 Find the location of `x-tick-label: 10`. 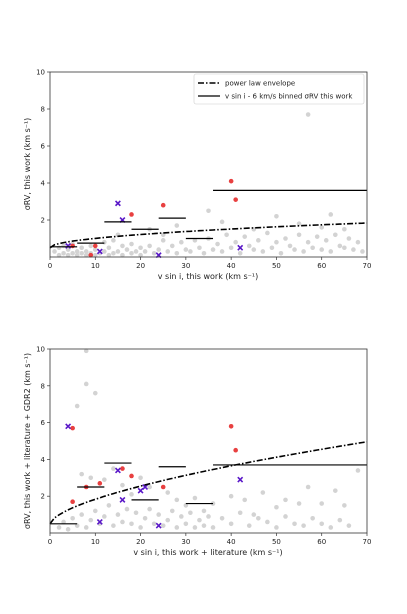

x-tick-label: 10 is located at coordinates (95, 266).